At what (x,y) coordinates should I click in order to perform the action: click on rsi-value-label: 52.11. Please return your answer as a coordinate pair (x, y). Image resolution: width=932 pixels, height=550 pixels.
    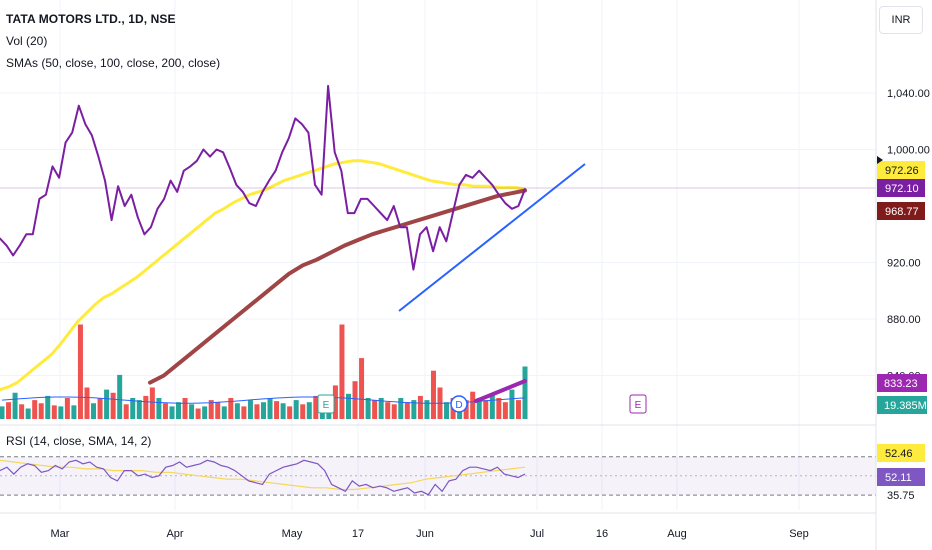
    Looking at the image, I should click on (901, 477).